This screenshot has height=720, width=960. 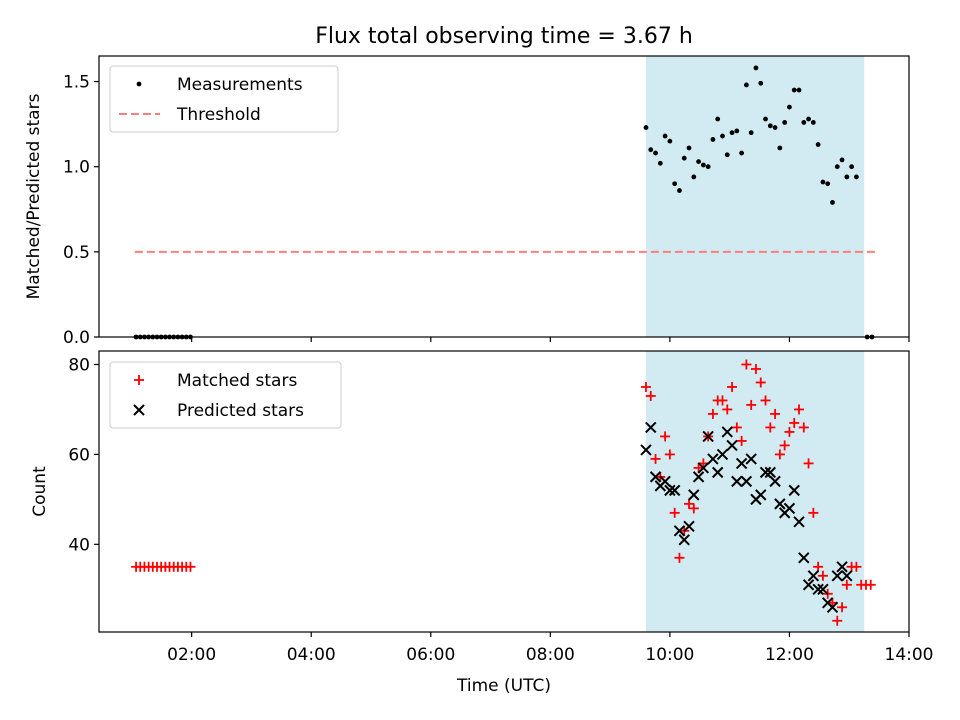 I want to click on legend-predicted-label: Predicted stars, so click(x=240, y=411).